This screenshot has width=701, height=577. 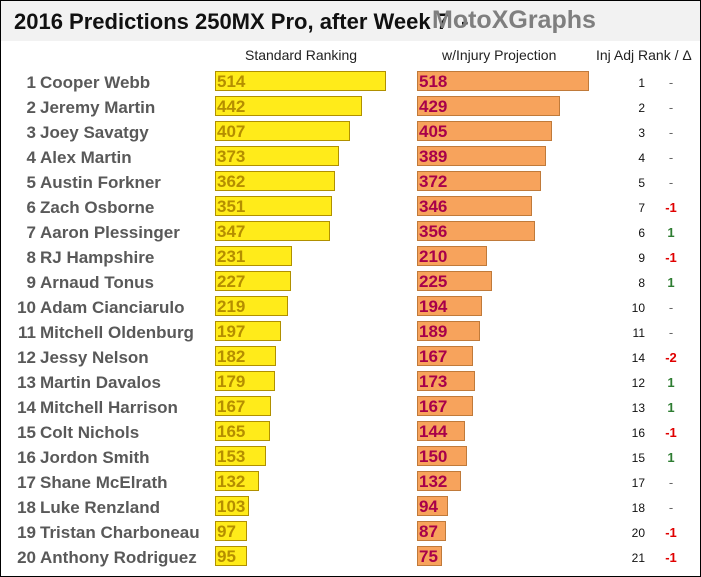 I want to click on injury-value: 75, so click(x=428, y=556).